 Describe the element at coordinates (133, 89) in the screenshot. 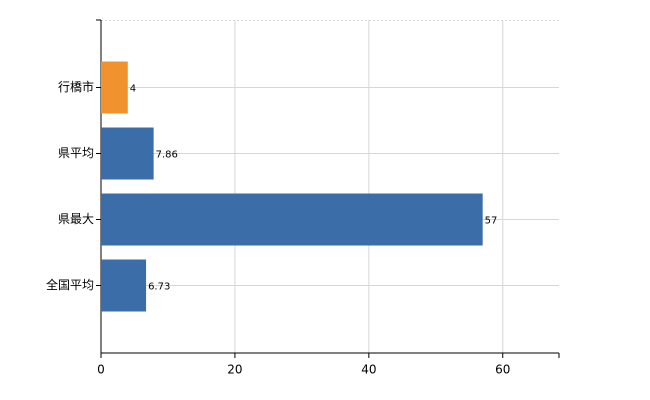

I see `value-label: 4` at that location.